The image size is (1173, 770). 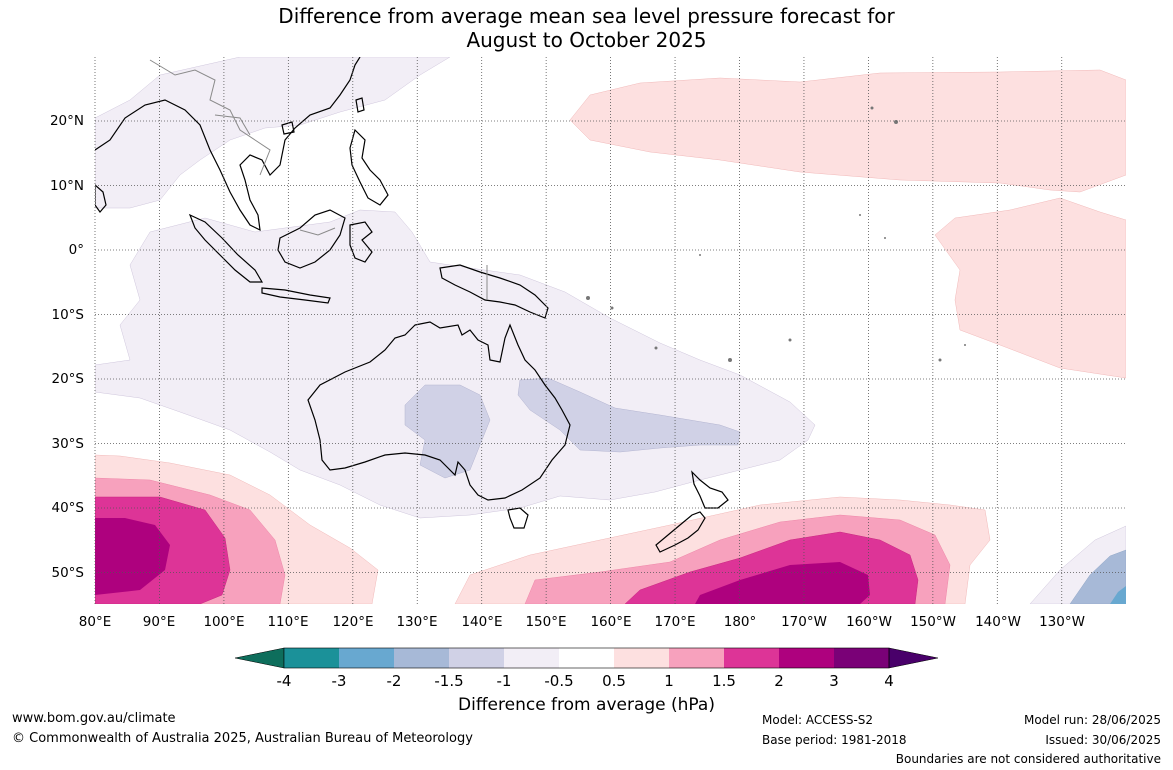 I want to click on colorbar-max-extension, so click(x=913, y=658).